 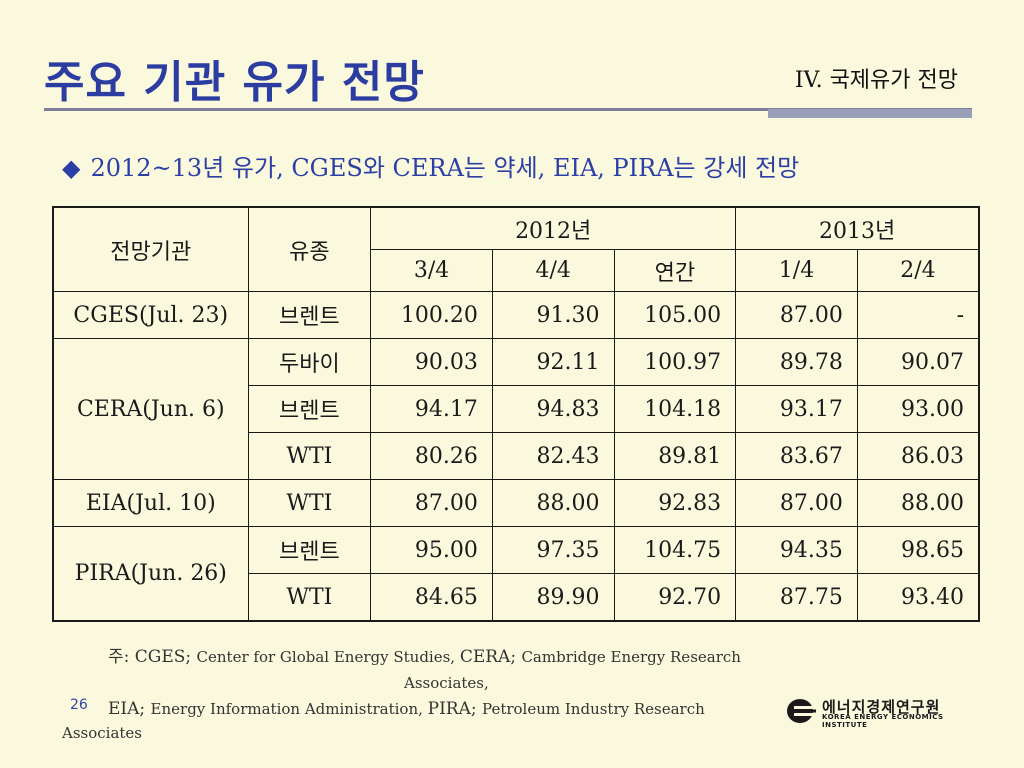 What do you see at coordinates (150, 409) in the screenshot?
I see `agency-cell: CERA(Jun. 6)` at bounding box center [150, 409].